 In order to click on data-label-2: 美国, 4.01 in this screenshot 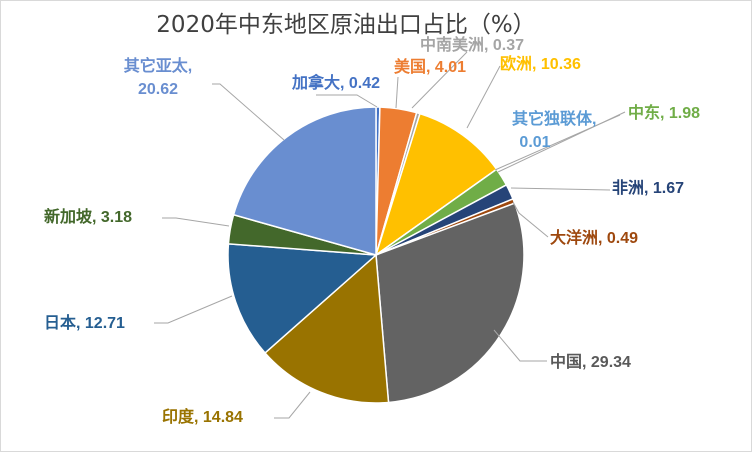, I will do `click(430, 66)`.